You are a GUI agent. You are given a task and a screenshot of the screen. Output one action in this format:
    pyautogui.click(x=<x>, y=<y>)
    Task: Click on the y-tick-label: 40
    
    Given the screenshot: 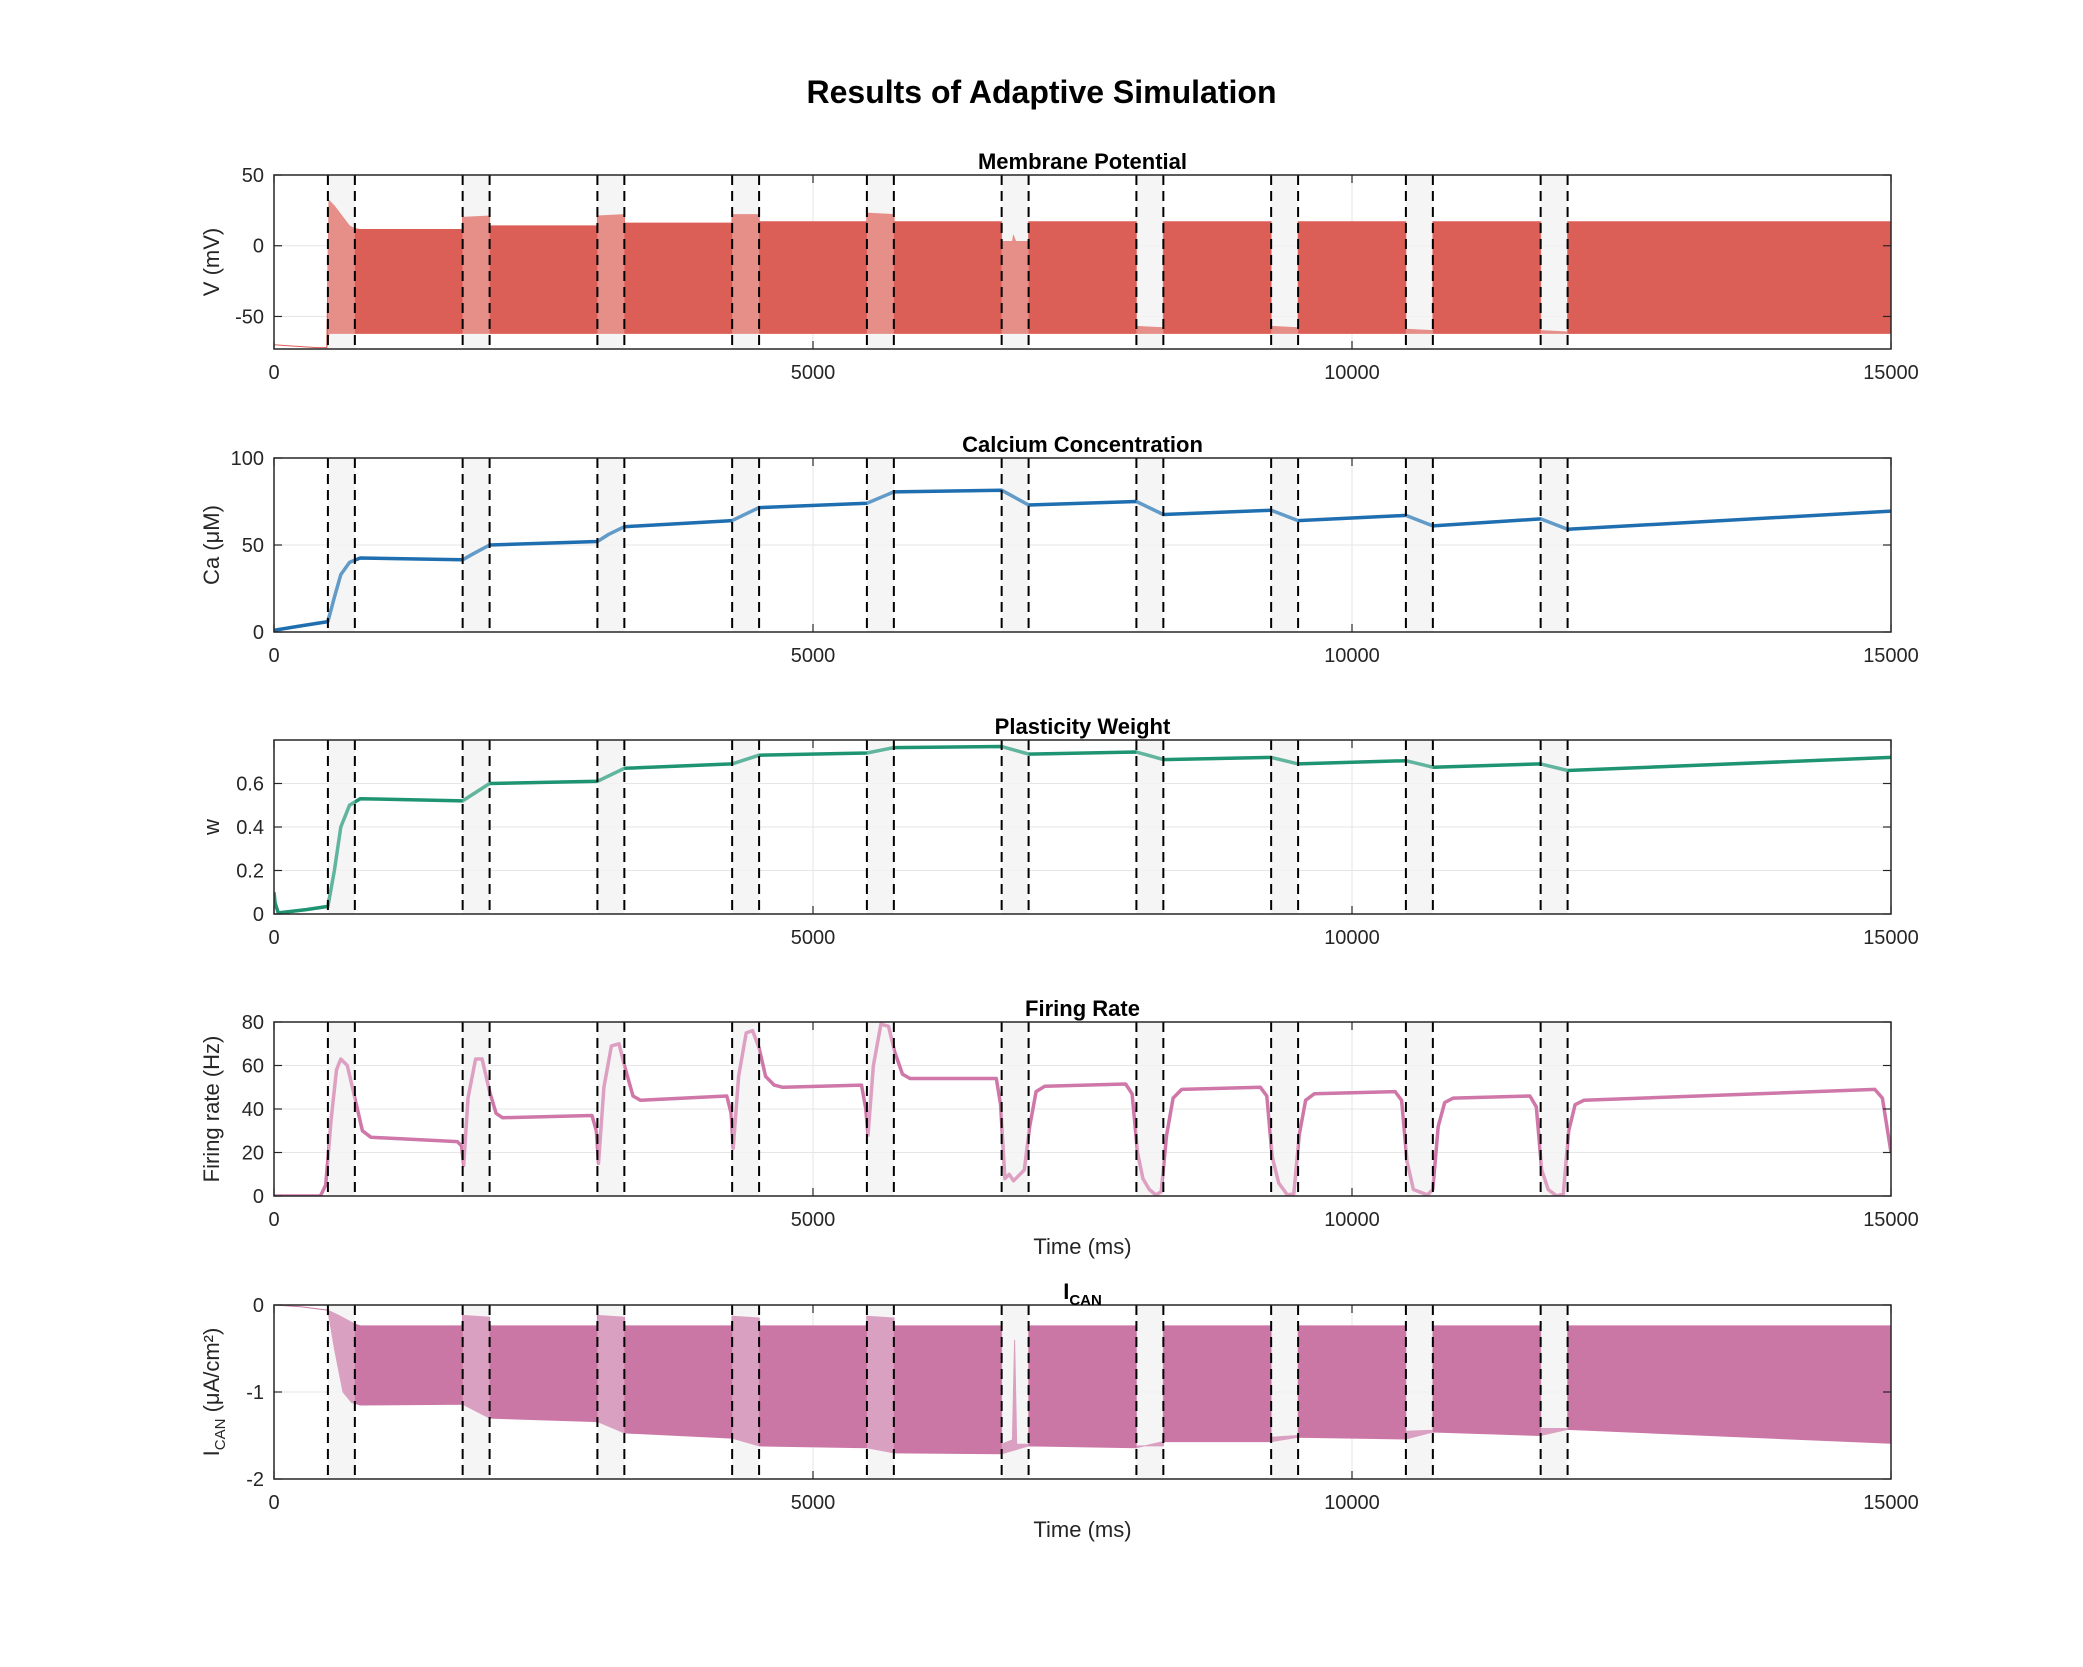 What is the action you would take?
    pyautogui.click(x=253, y=1110)
    